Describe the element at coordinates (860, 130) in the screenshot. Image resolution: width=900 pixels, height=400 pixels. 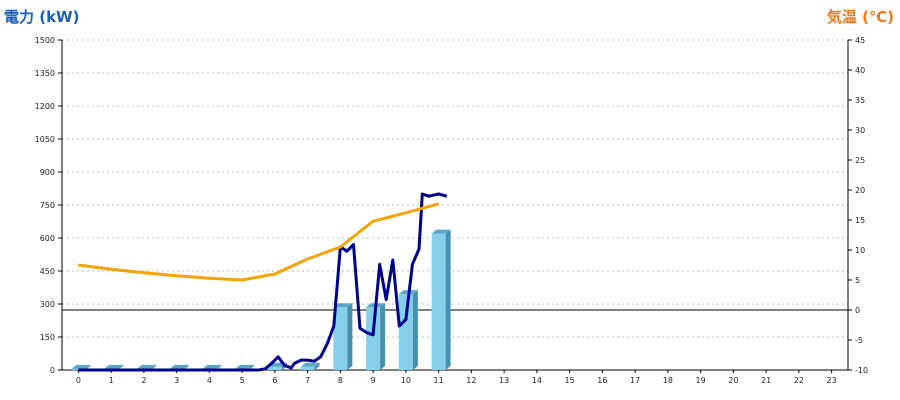
I see `right-tick-label: 30` at that location.